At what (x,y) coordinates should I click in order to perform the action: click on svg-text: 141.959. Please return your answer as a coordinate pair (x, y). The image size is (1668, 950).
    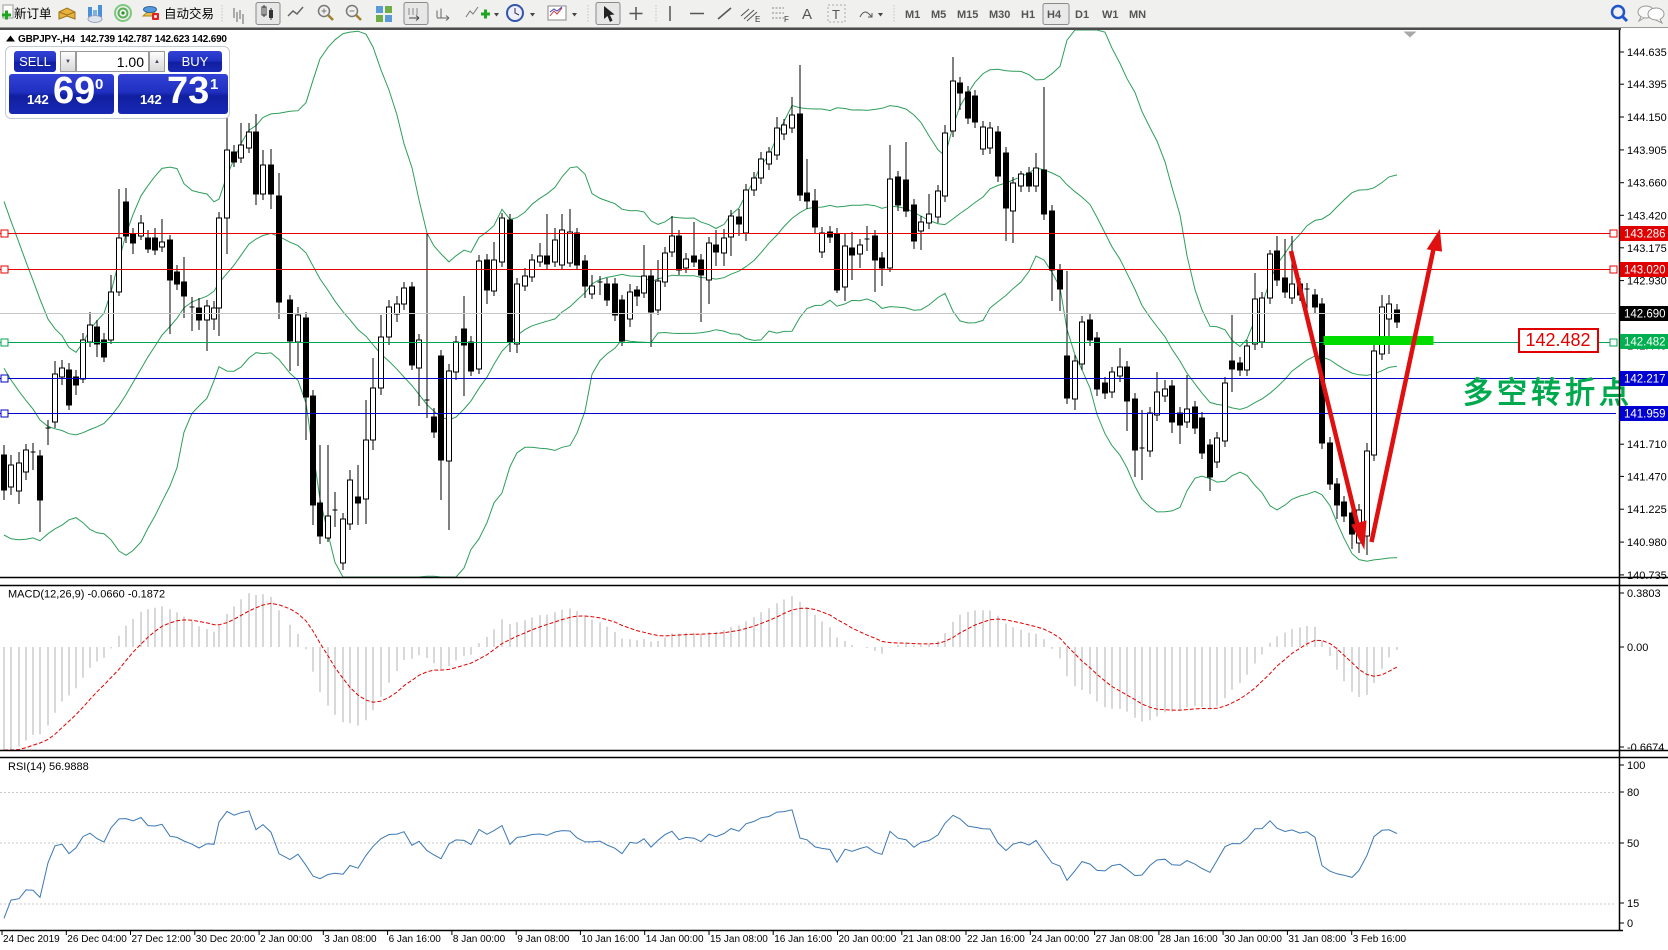
    Looking at the image, I should click on (1645, 415).